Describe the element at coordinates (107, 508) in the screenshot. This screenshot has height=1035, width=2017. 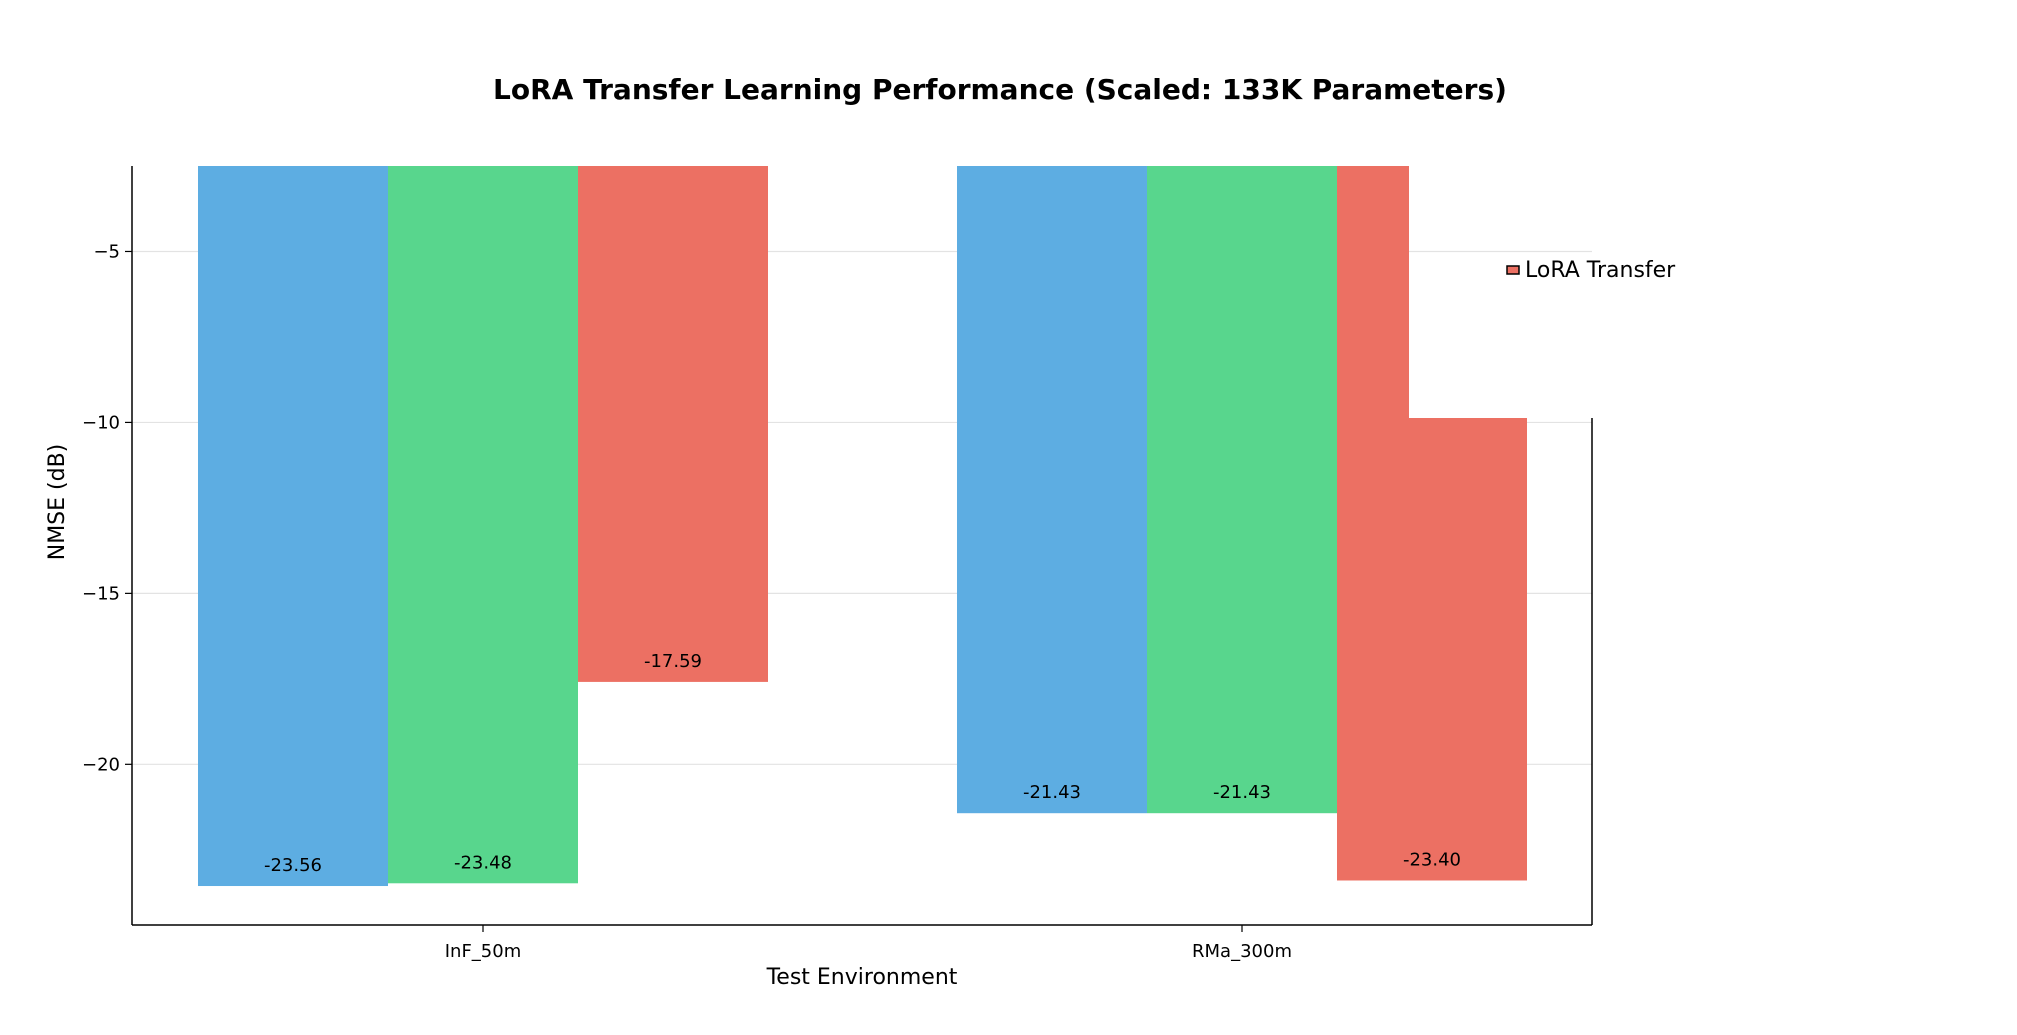
I see `y-ticks: −5 −10 −15 −20` at that location.